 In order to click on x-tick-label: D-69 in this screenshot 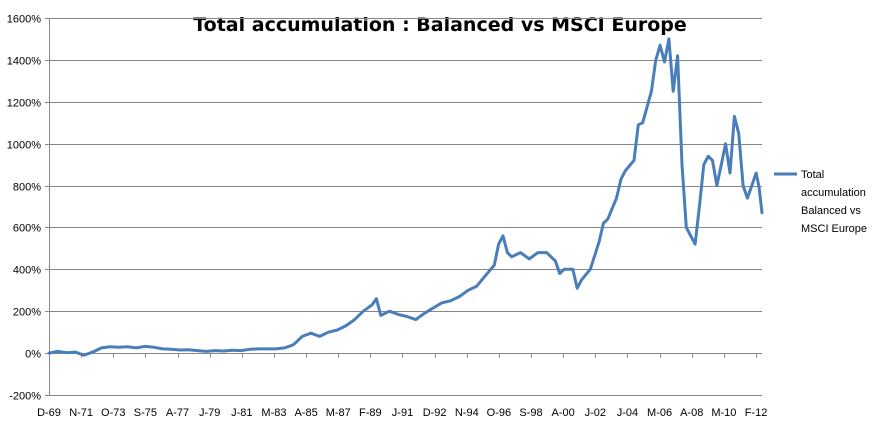, I will do `click(49, 413)`.